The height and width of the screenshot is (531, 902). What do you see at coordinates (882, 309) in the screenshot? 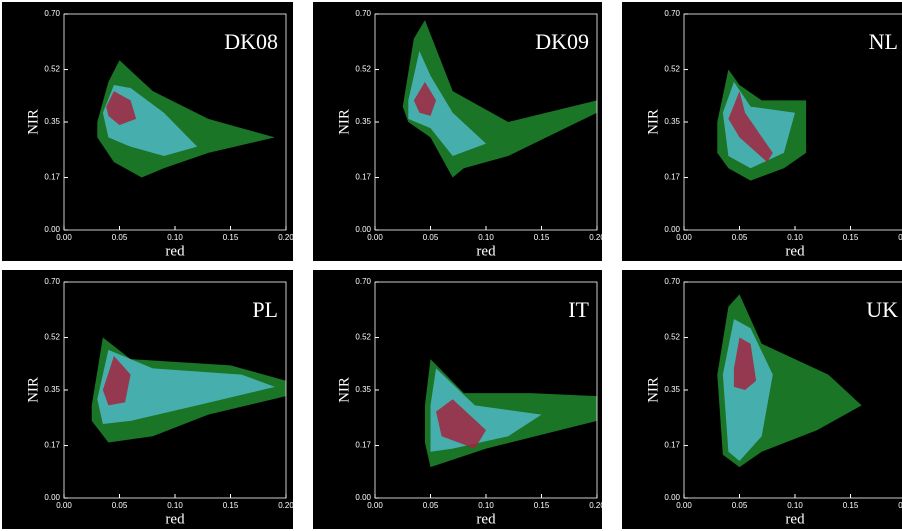
I see `panel-title: UK` at bounding box center [882, 309].